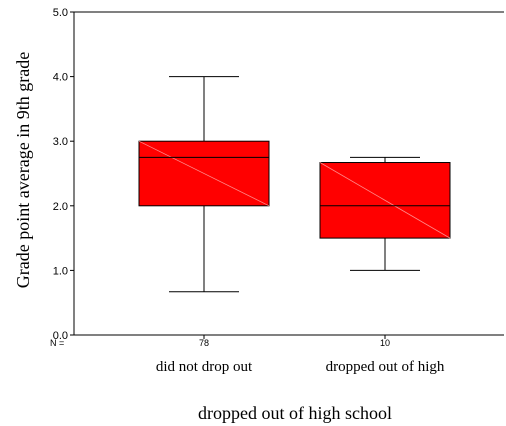 Image resolution: width=506 pixels, height=426 pixels. I want to click on y-ticks: 0.0 1.0 2.0 3.0 4.0 5.0, so click(63, 174).